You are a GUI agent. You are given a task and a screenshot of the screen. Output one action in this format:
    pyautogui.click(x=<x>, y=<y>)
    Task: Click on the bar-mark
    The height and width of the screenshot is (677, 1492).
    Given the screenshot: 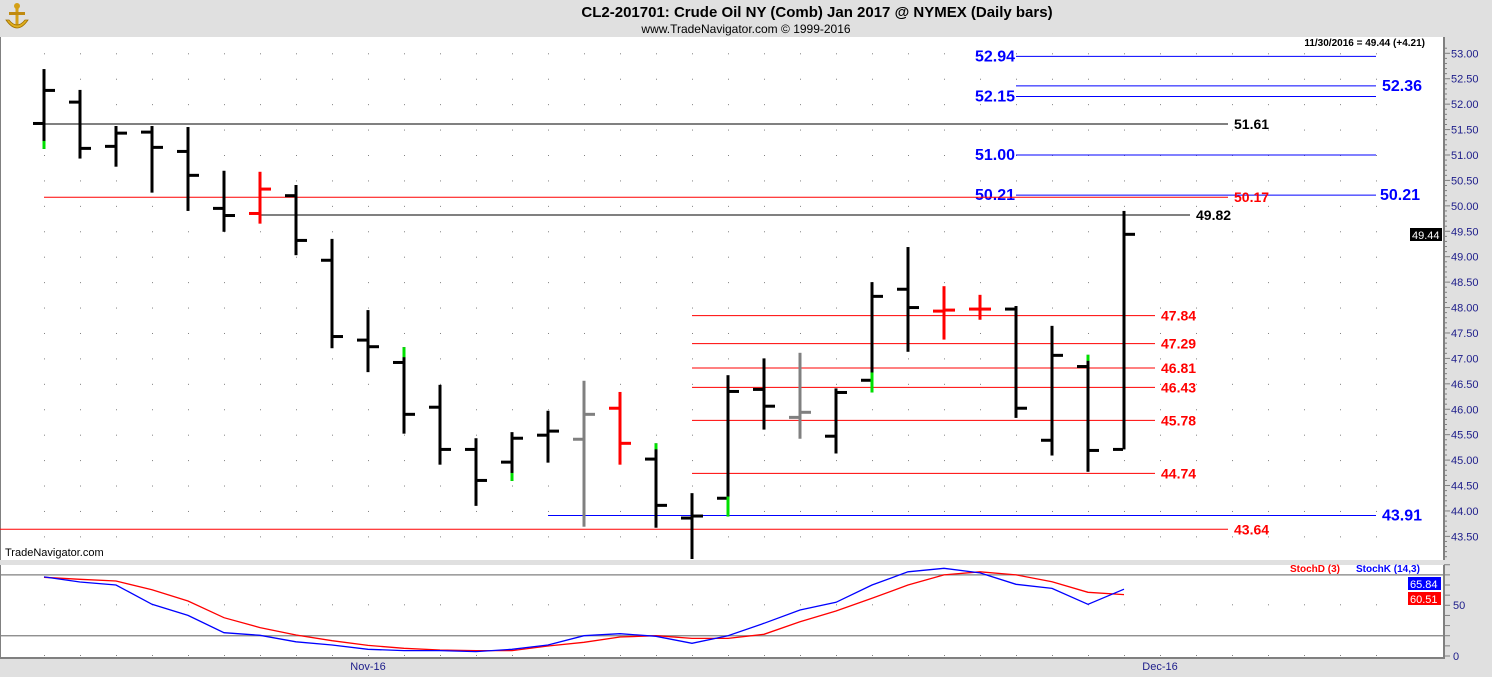 What is the action you would take?
    pyautogui.click(x=404, y=352)
    